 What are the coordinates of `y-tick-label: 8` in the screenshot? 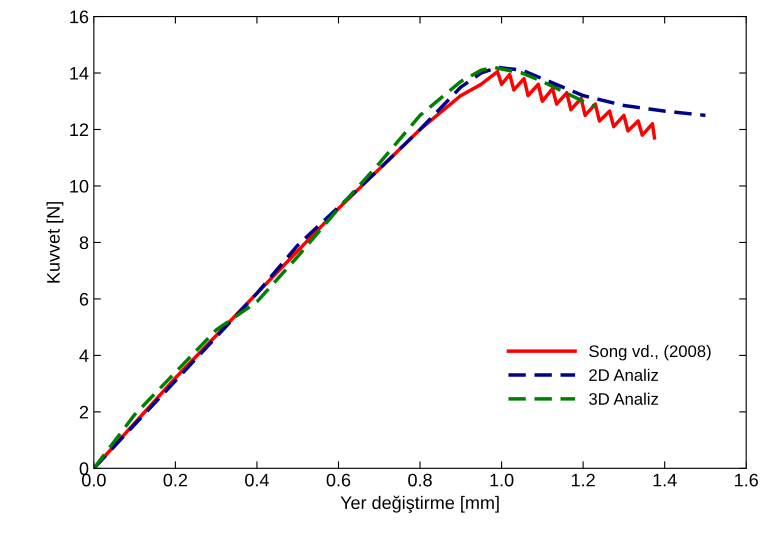 It's located at (84, 243).